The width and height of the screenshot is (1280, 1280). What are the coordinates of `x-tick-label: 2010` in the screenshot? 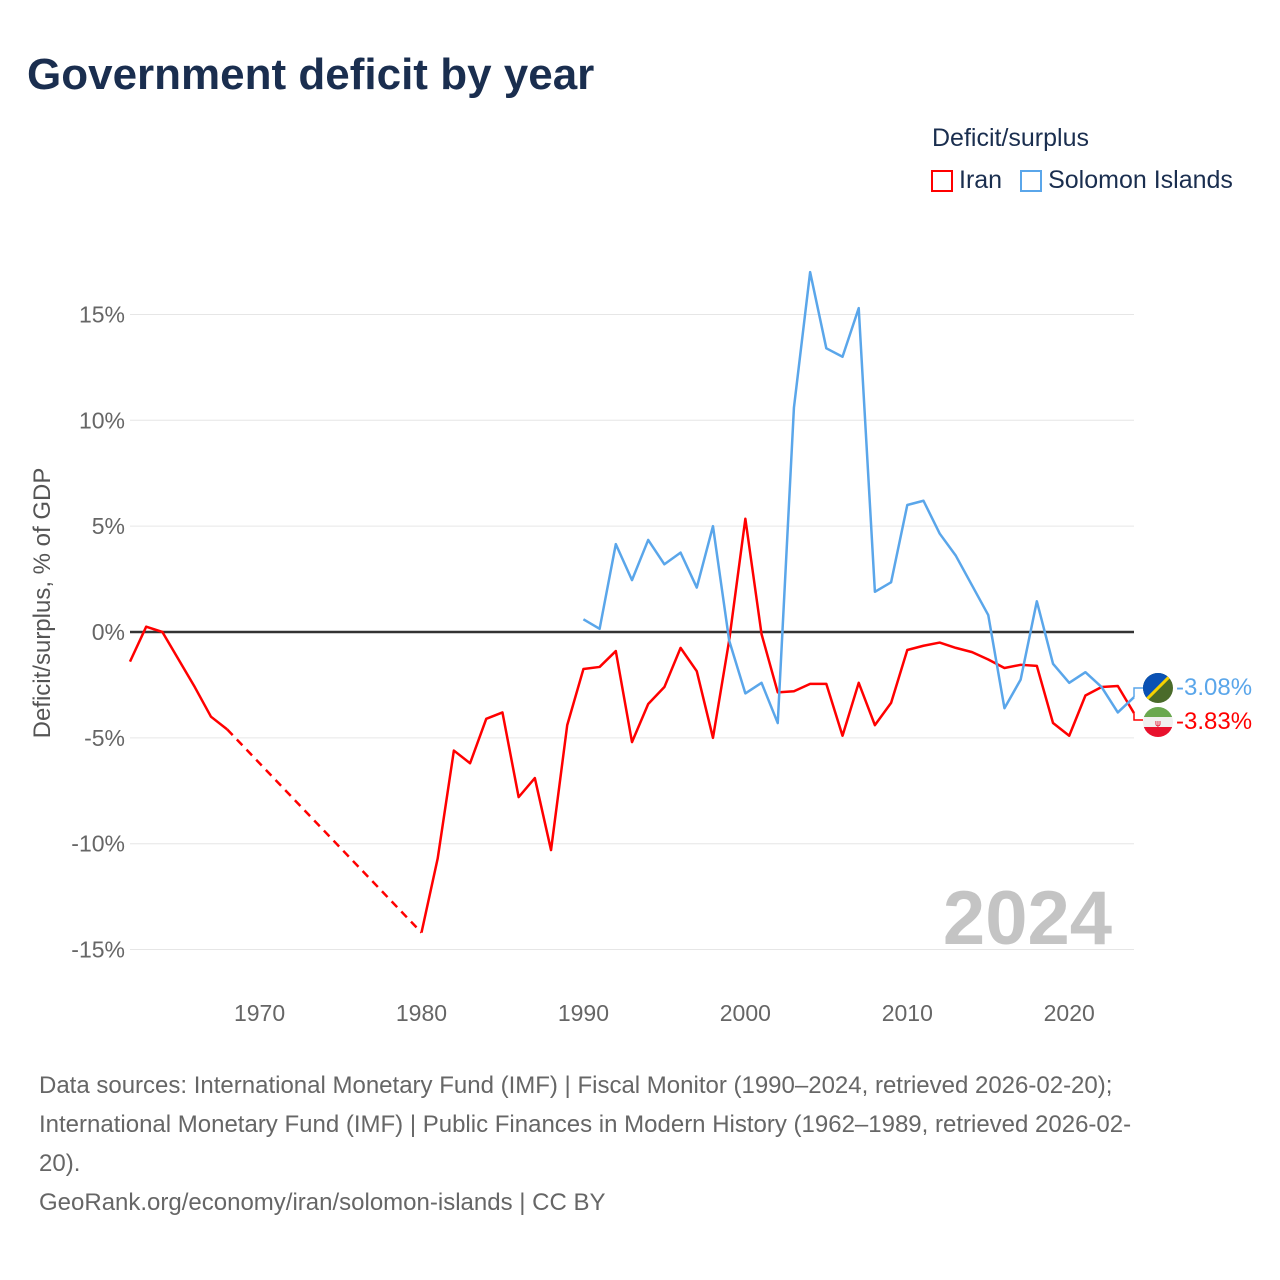 It's located at (907, 1013).